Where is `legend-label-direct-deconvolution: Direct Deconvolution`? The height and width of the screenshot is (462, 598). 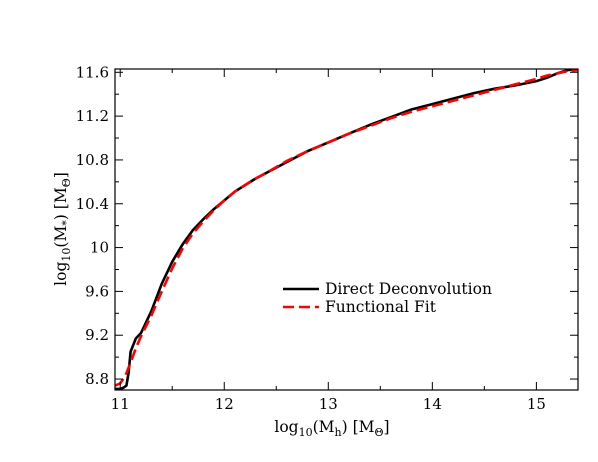 legend-label-direct-deconvolution: Direct Deconvolution is located at coordinates (408, 289).